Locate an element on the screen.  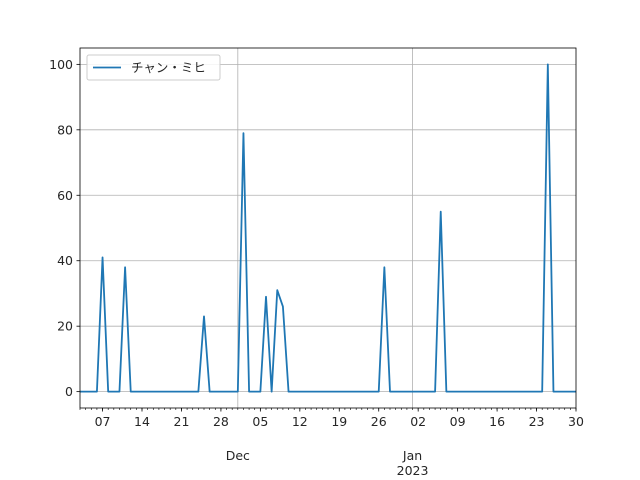
x-tick-label: 02 is located at coordinates (418, 421).